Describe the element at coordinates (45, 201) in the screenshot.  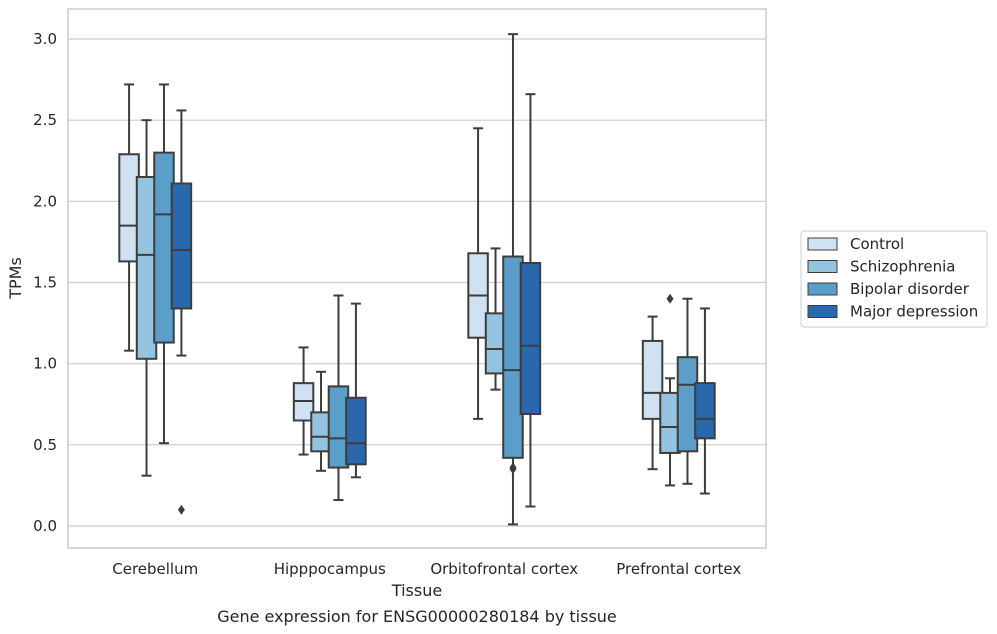
I see `y-tick-label: 2.0` at that location.